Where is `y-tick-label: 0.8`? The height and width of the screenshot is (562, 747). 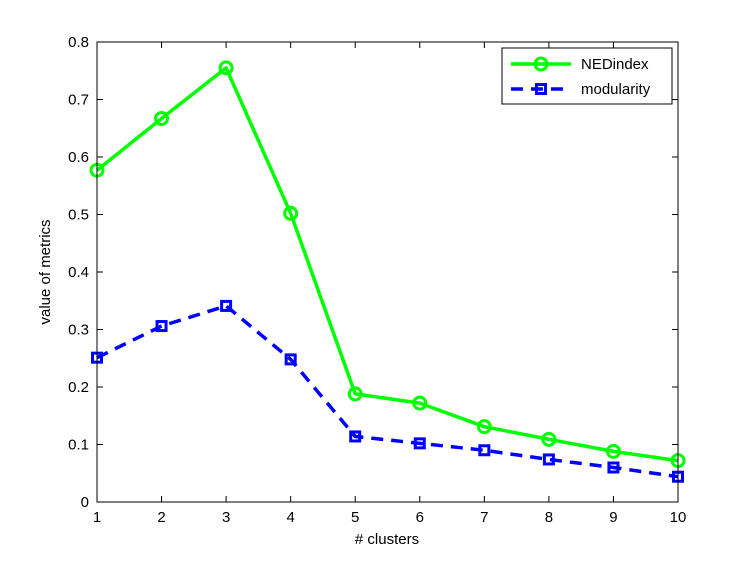
y-tick-label: 0.8 is located at coordinates (78, 42).